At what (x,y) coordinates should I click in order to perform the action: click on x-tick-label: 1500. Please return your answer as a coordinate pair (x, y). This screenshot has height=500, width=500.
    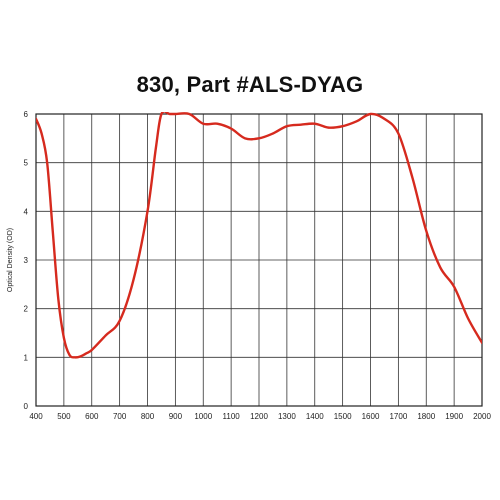
    Looking at the image, I should click on (343, 416).